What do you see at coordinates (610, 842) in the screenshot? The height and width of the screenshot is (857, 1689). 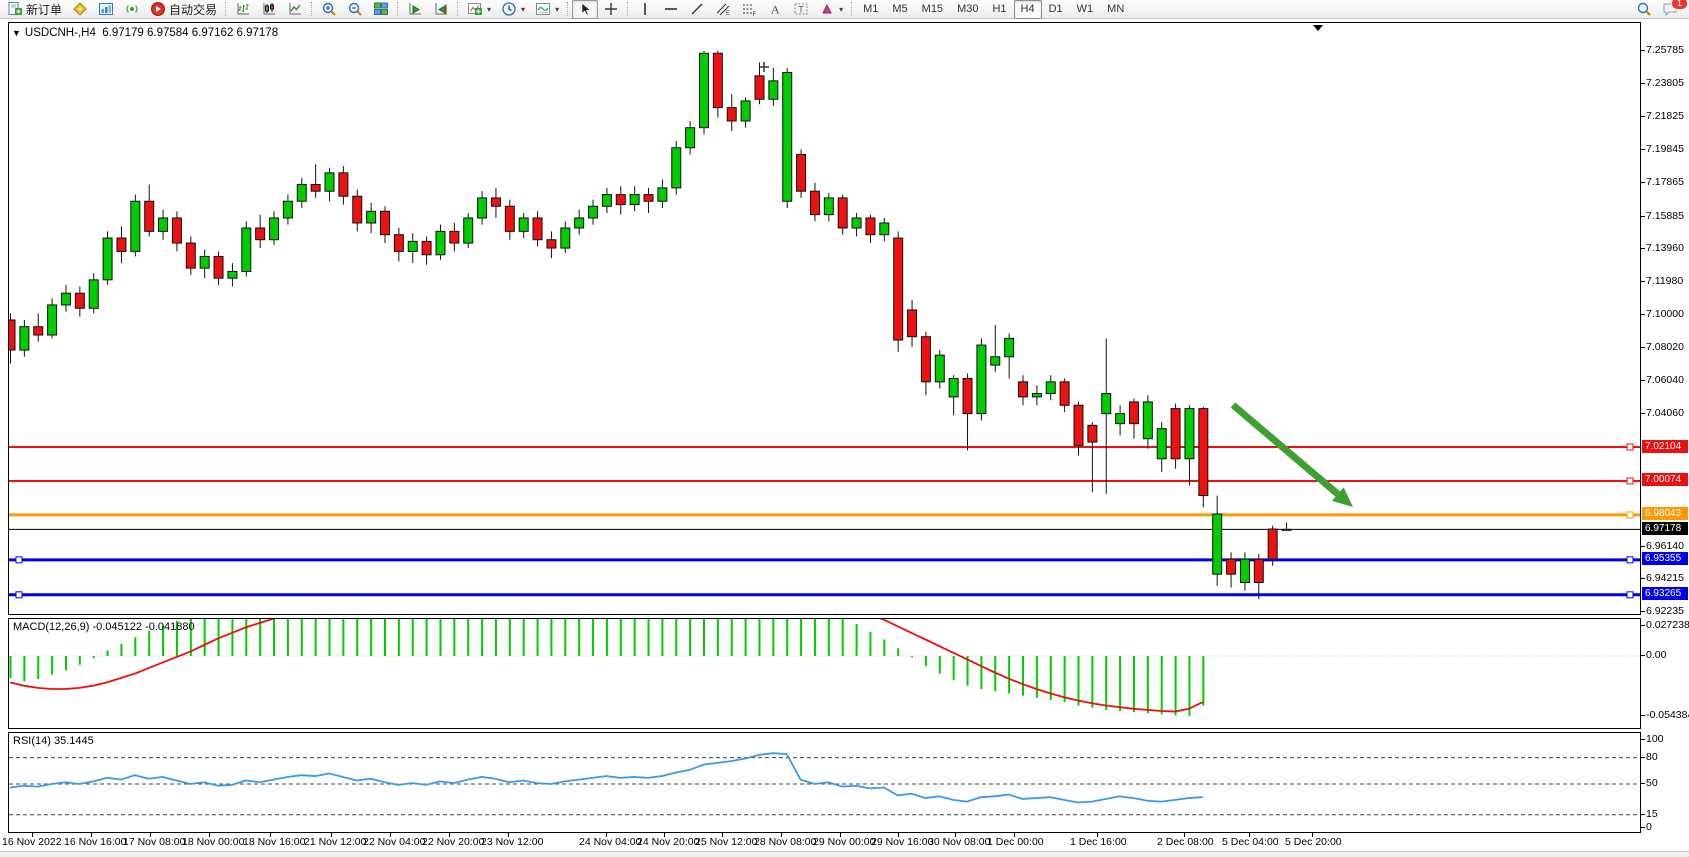 I see `time-label: 24 Nov 04:00` at bounding box center [610, 842].